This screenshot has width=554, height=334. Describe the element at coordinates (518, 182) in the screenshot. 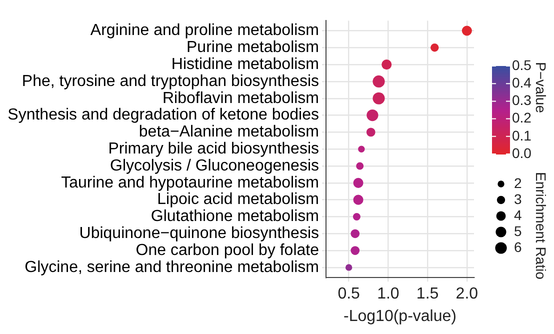

I see `legend-label: 2` at that location.